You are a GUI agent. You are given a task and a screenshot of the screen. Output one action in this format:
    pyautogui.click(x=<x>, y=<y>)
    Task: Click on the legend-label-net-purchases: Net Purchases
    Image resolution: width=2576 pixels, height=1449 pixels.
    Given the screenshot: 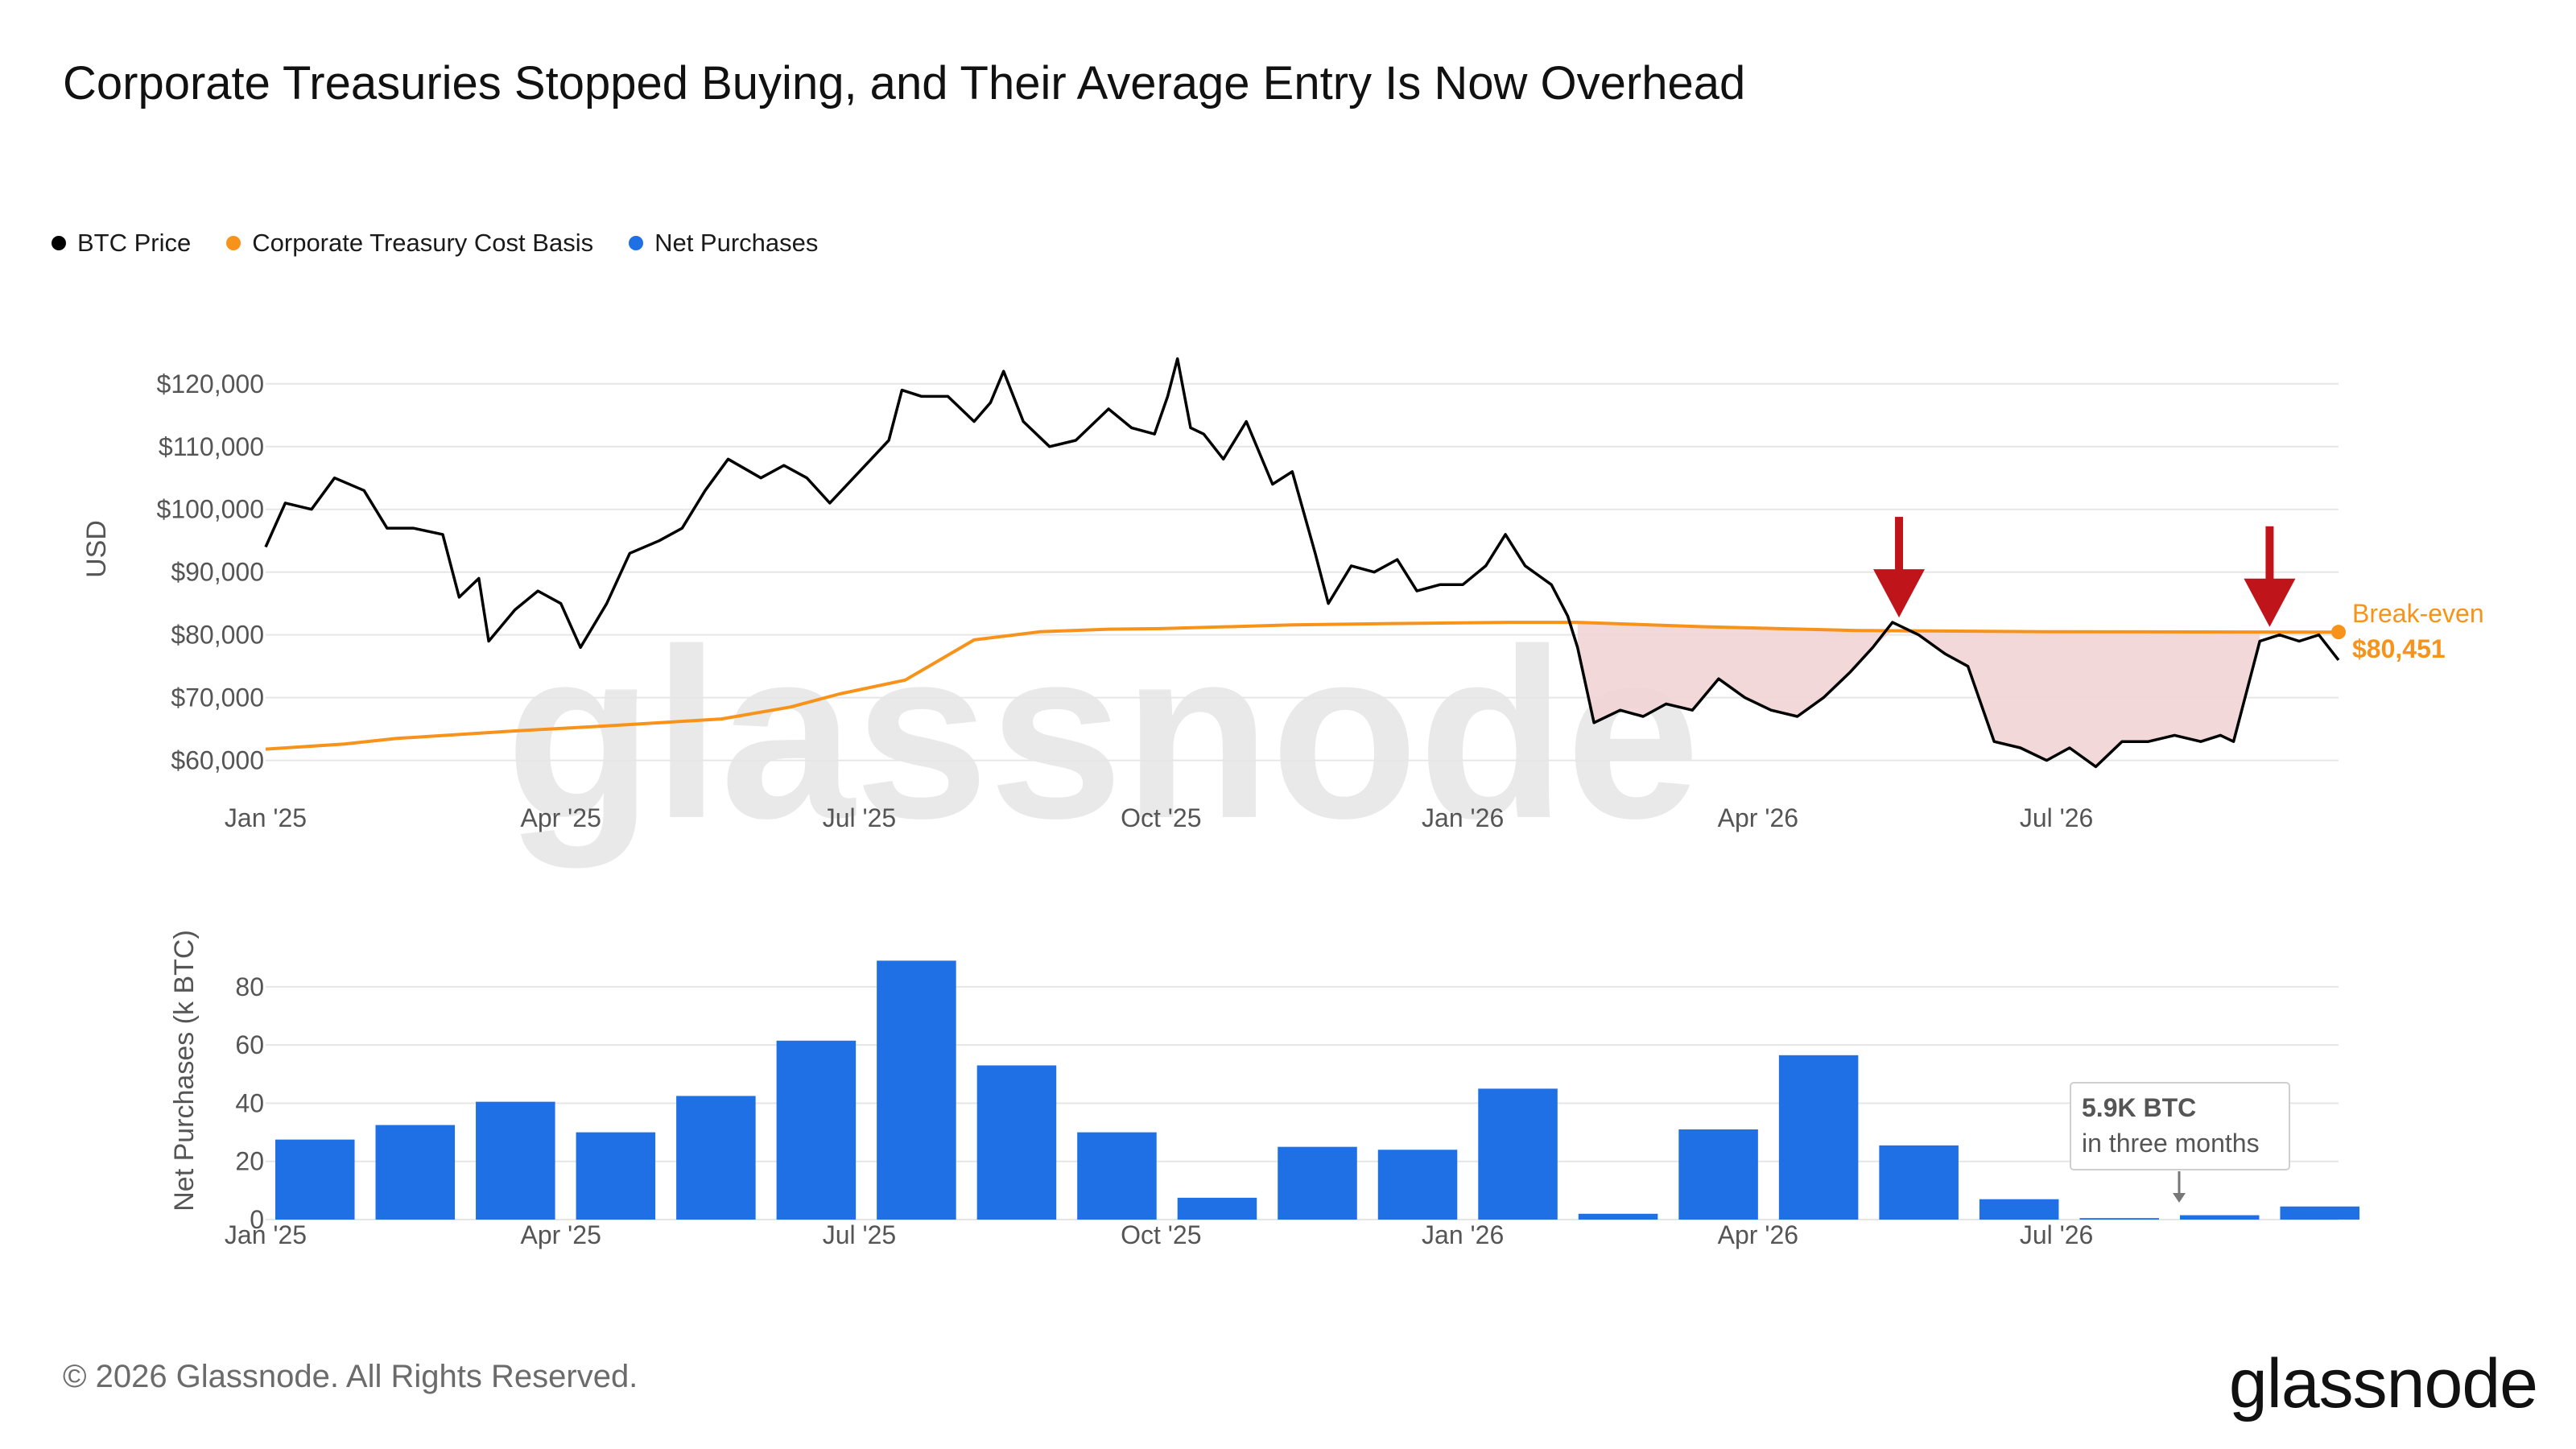 What is the action you would take?
    pyautogui.click(x=736, y=243)
    